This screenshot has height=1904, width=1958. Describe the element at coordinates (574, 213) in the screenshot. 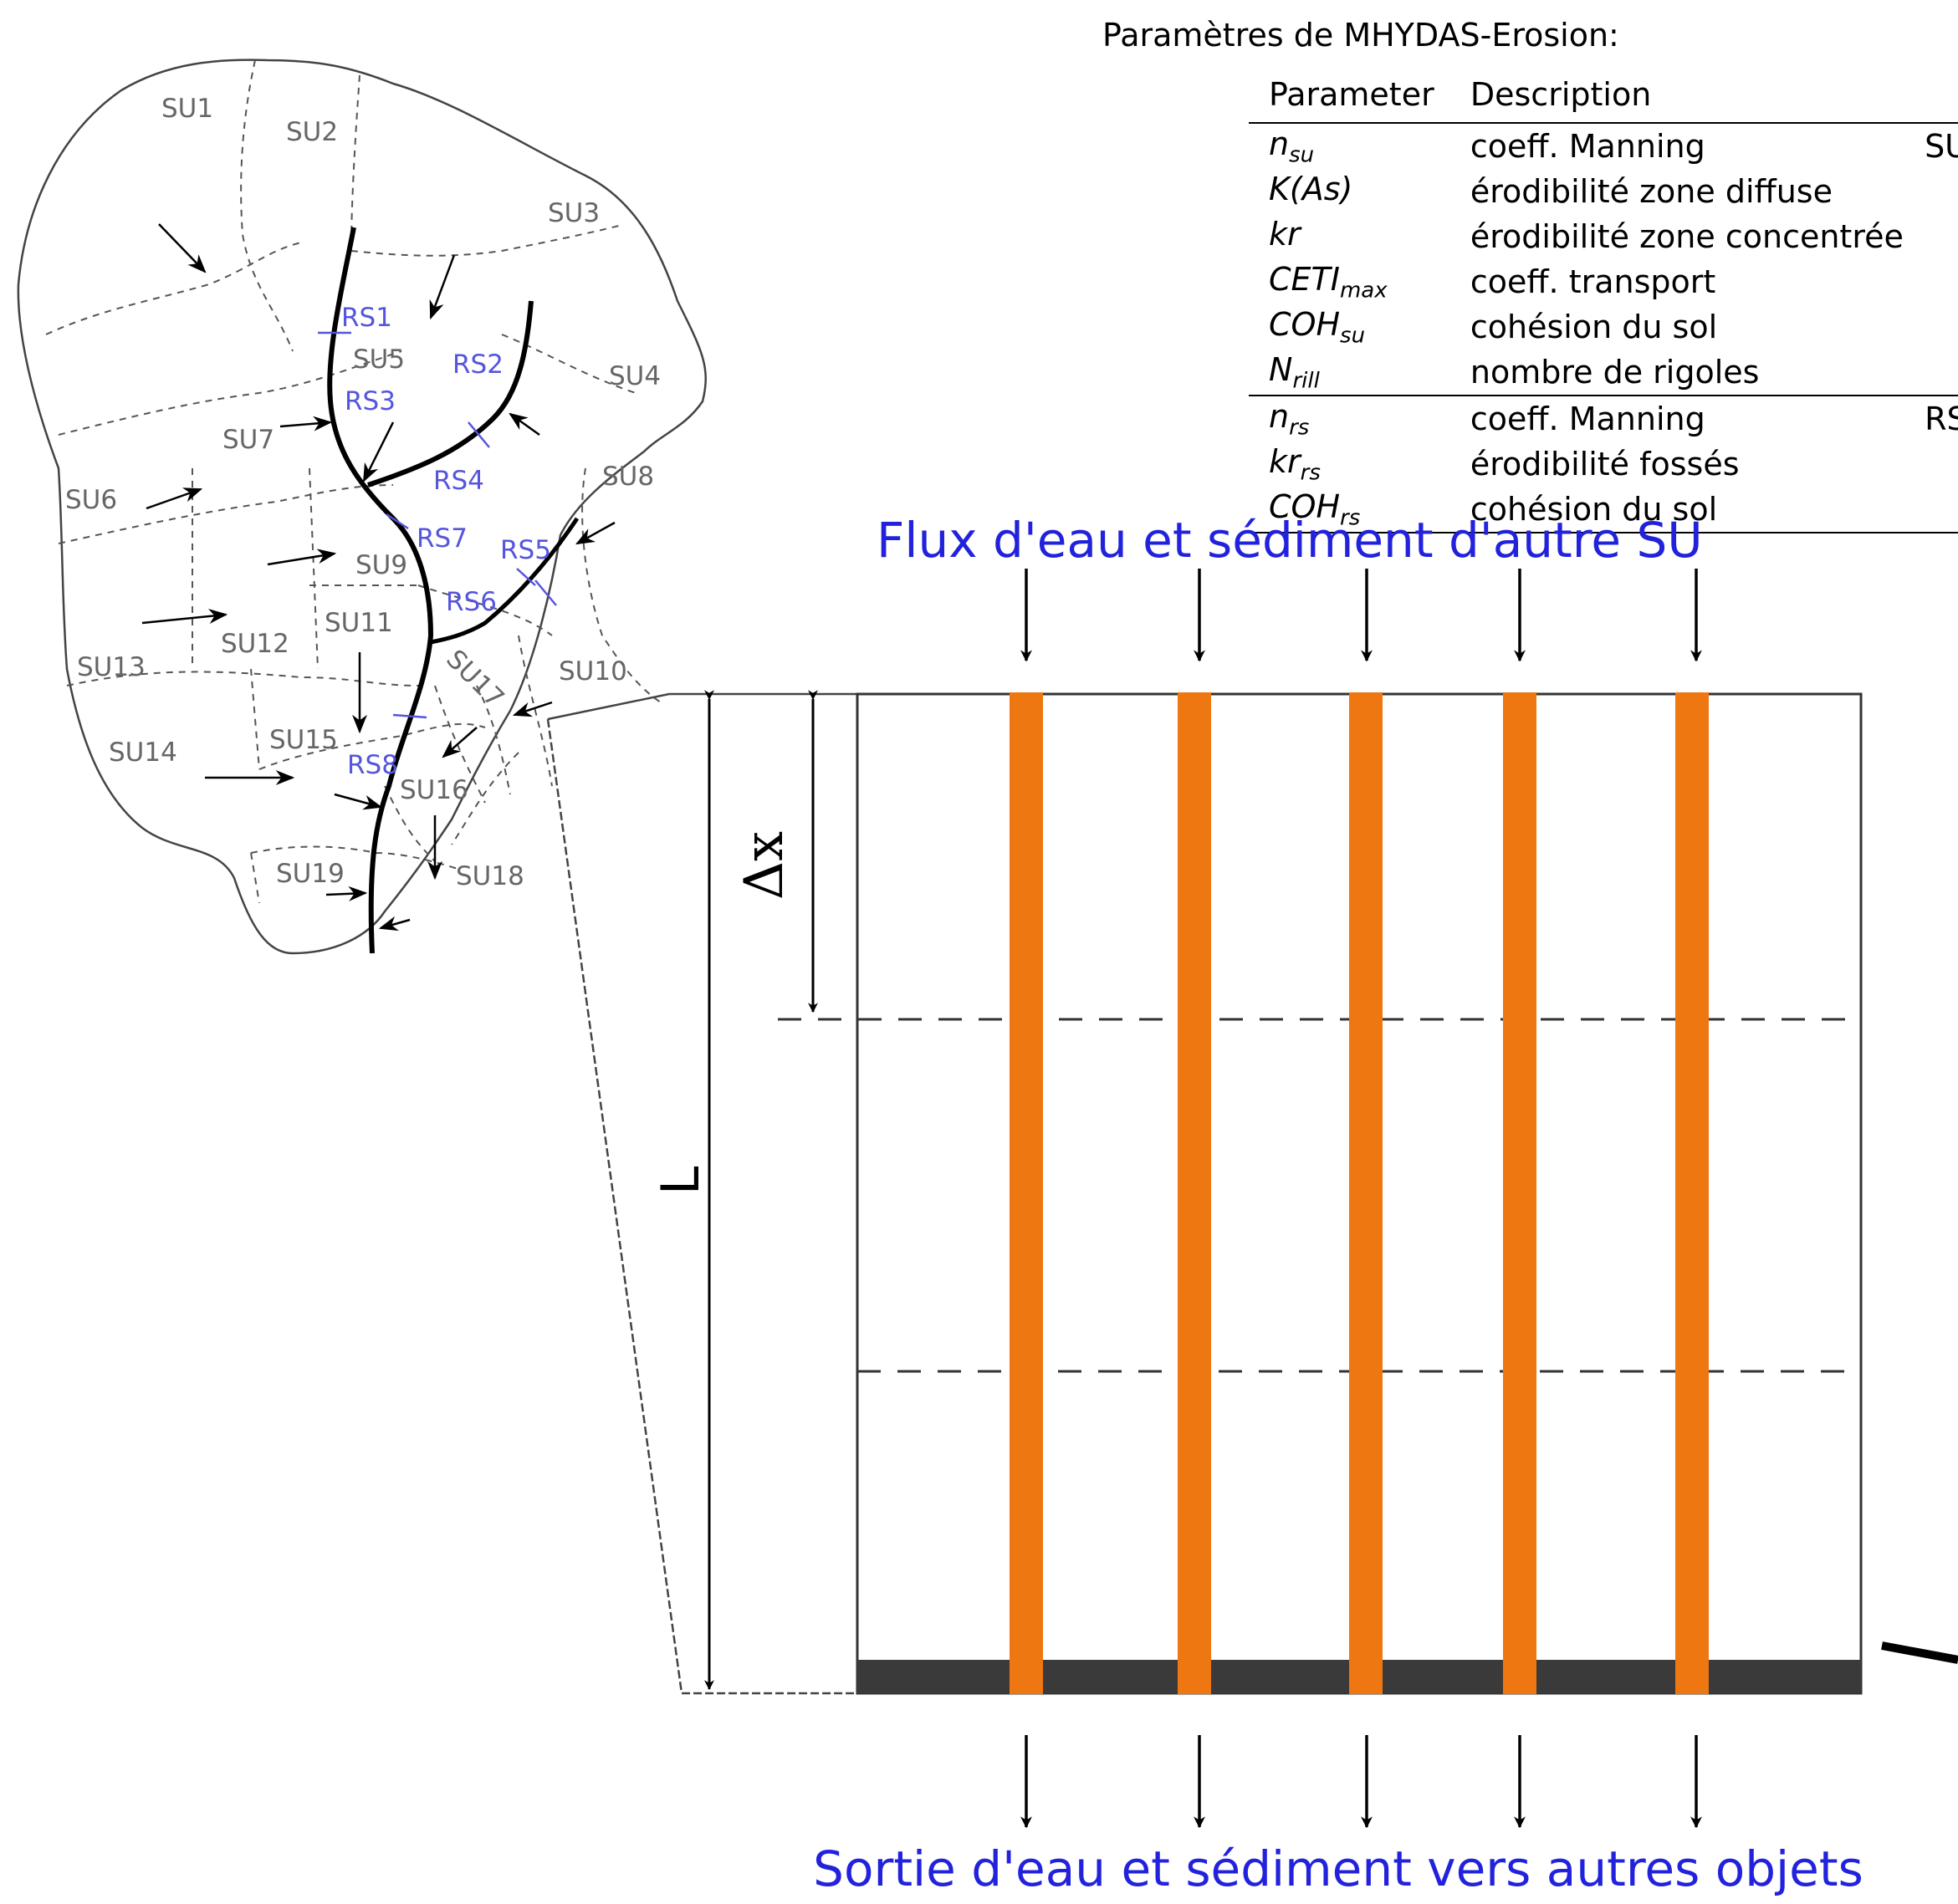

I see `su-label: SU3` at that location.